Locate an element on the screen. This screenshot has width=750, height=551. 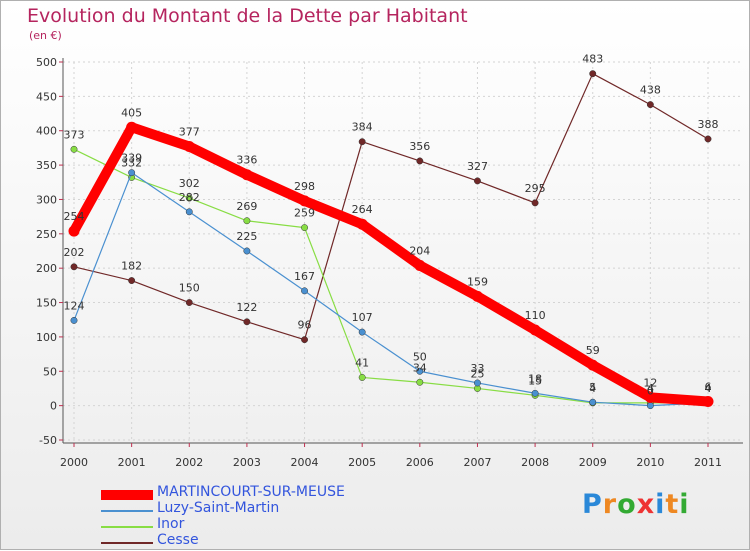
data-label: 405 is located at coordinates (131, 112).